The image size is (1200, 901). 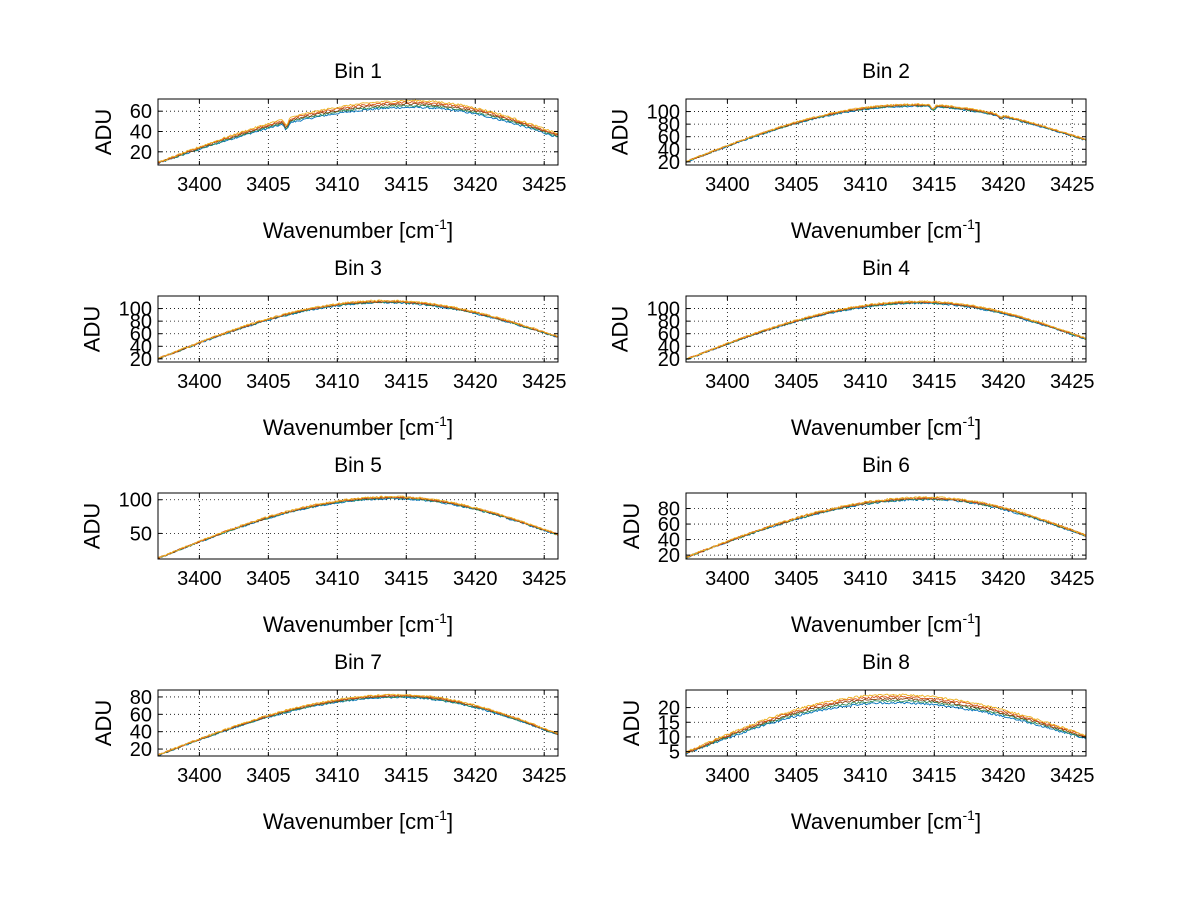 What do you see at coordinates (886, 268) in the screenshot?
I see `chart-title: Bin 4` at bounding box center [886, 268].